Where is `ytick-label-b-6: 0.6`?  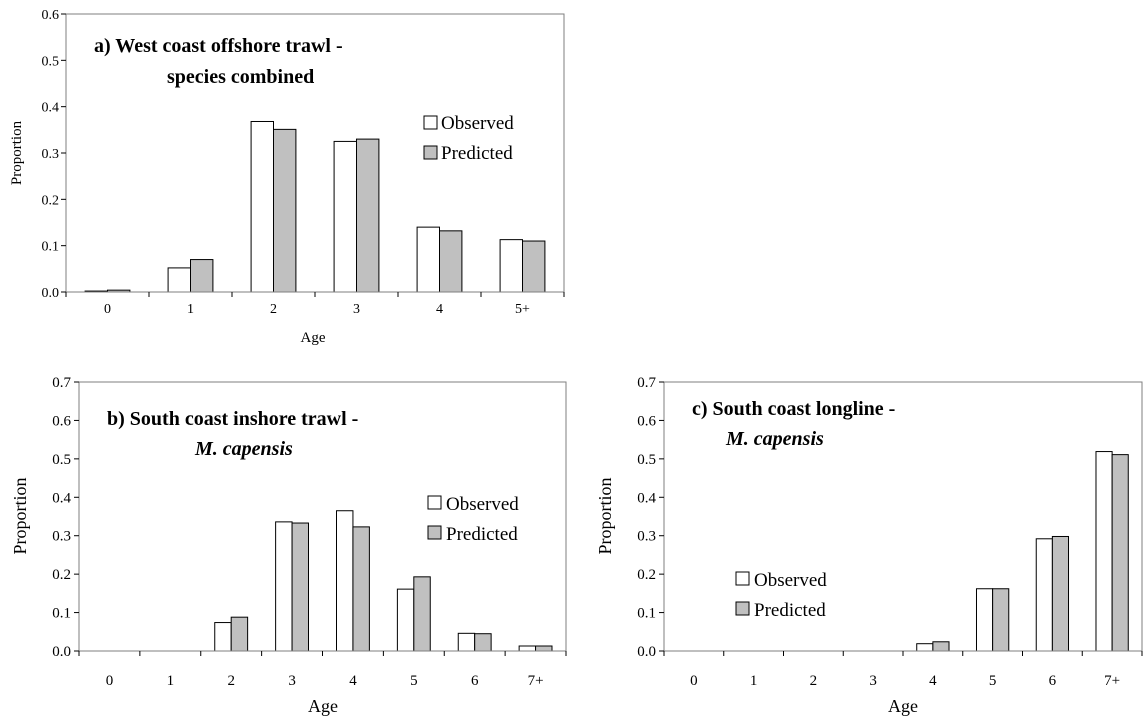
ytick-label-b-6: 0.6 is located at coordinates (61, 421).